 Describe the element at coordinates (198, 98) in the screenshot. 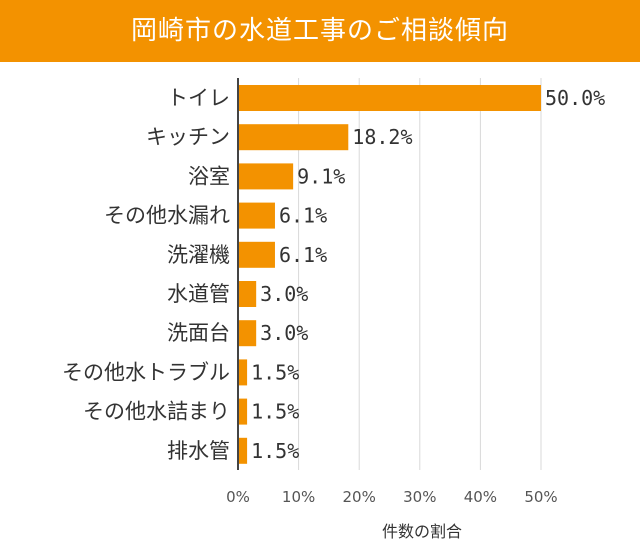

I see `category-label: トイレ` at that location.